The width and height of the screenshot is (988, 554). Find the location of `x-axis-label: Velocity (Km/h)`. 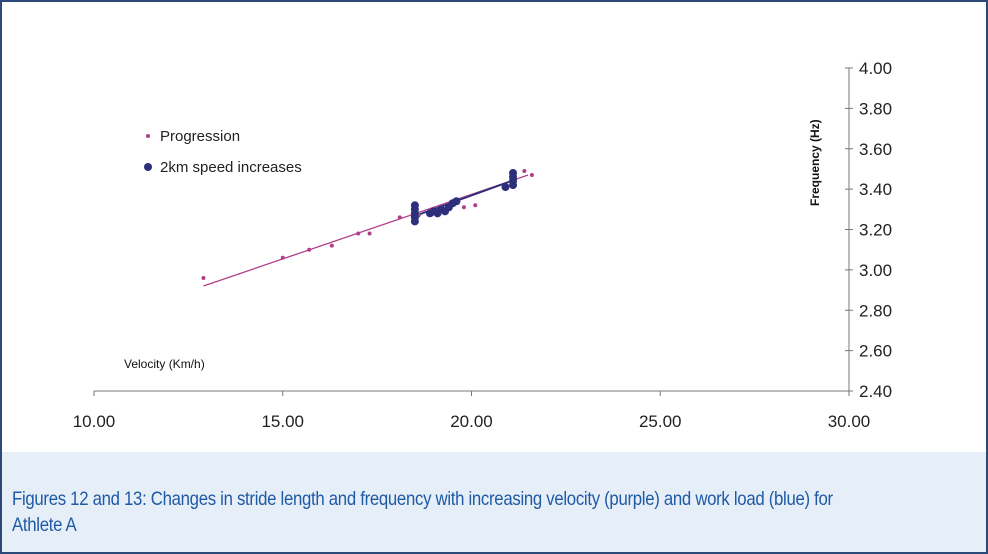

x-axis-label: Velocity (Km/h) is located at coordinates (164, 364).